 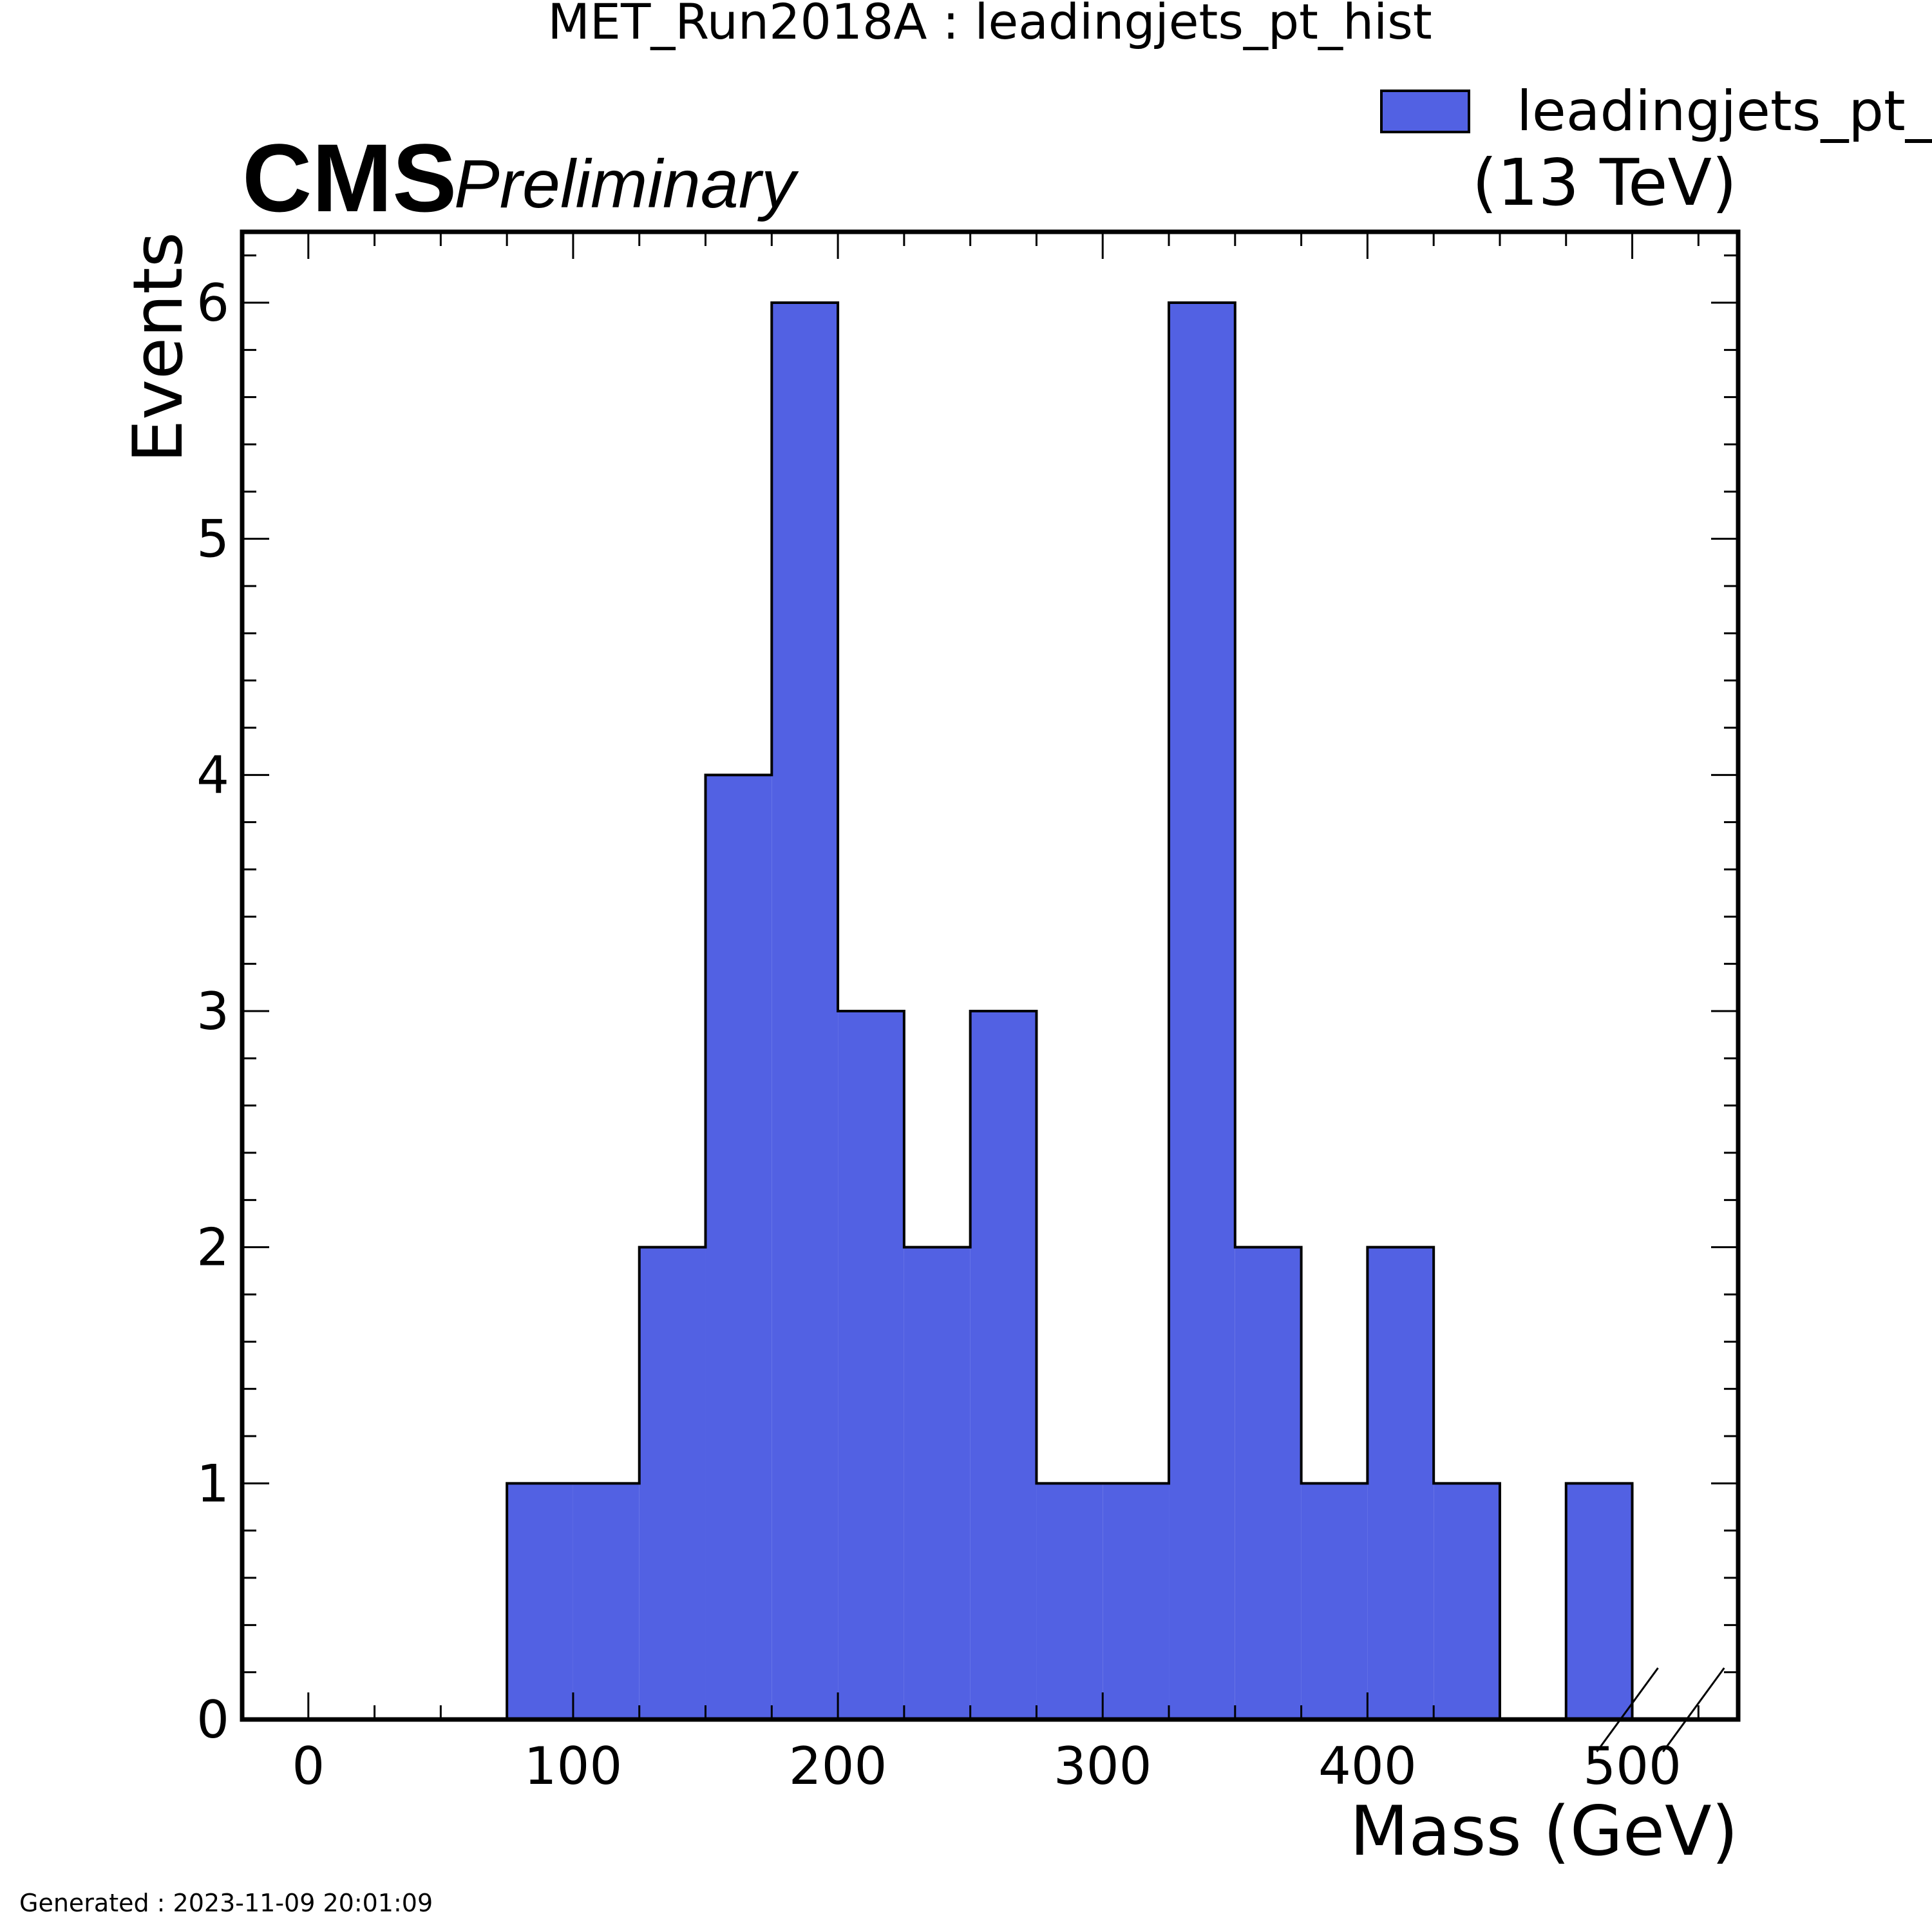 I want to click on y-tick-label: 3, so click(x=213, y=1011).